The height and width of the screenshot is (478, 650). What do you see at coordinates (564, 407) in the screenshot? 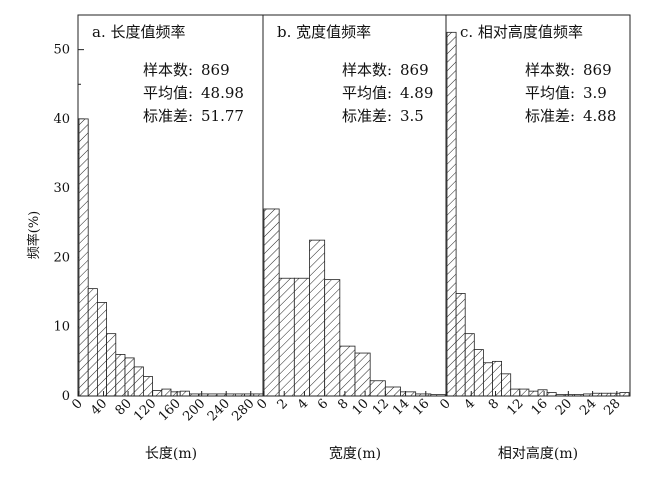
I see `x-tick-label: 20` at bounding box center [564, 407].